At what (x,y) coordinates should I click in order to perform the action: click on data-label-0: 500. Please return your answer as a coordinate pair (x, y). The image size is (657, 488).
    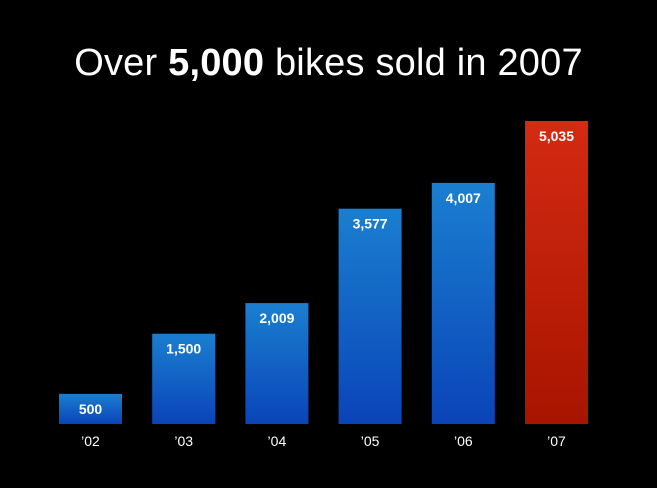
    Looking at the image, I should click on (91, 409).